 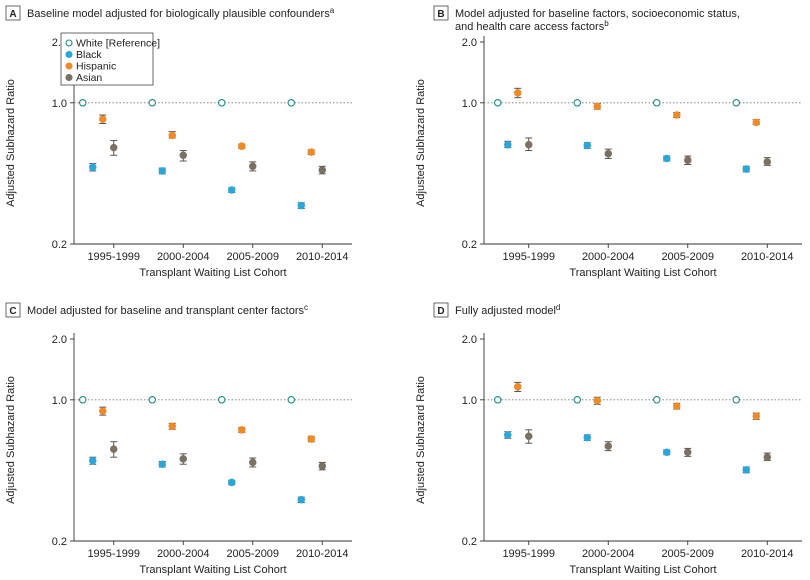 What do you see at coordinates (118, 44) in the screenshot?
I see `legend-label: White [Reference]` at bounding box center [118, 44].